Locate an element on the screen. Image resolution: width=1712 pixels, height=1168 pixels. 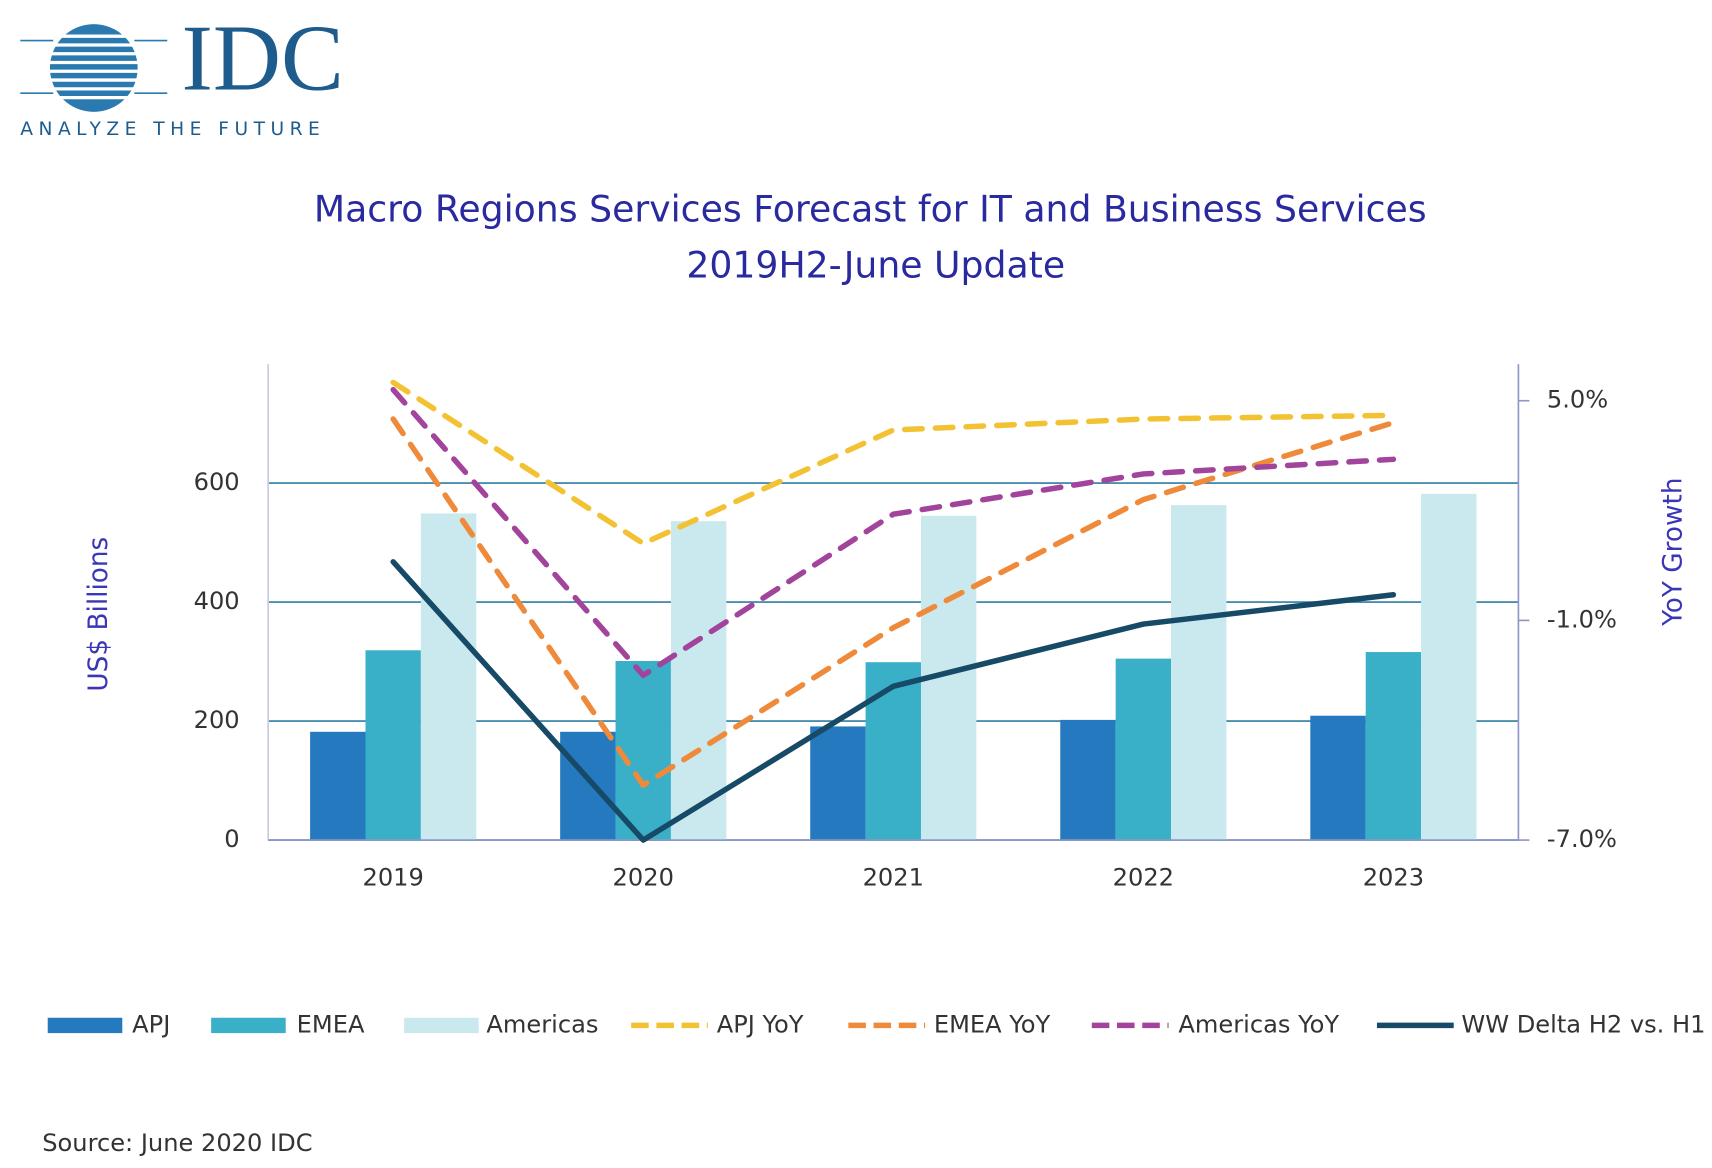
y-tick-label: 200 is located at coordinates (217, 720).